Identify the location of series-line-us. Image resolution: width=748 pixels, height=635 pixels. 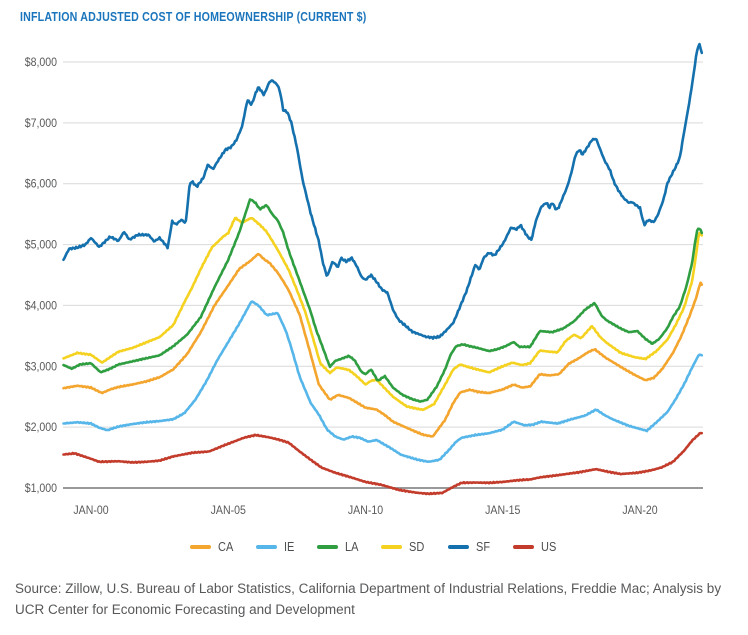
(383, 463).